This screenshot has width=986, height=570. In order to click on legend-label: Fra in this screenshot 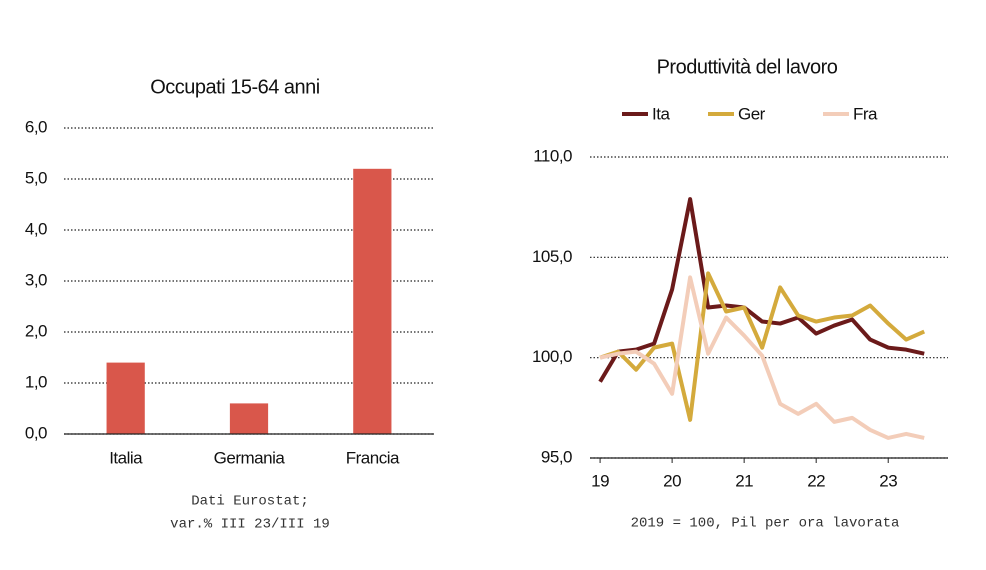, I will do `click(865, 113)`.